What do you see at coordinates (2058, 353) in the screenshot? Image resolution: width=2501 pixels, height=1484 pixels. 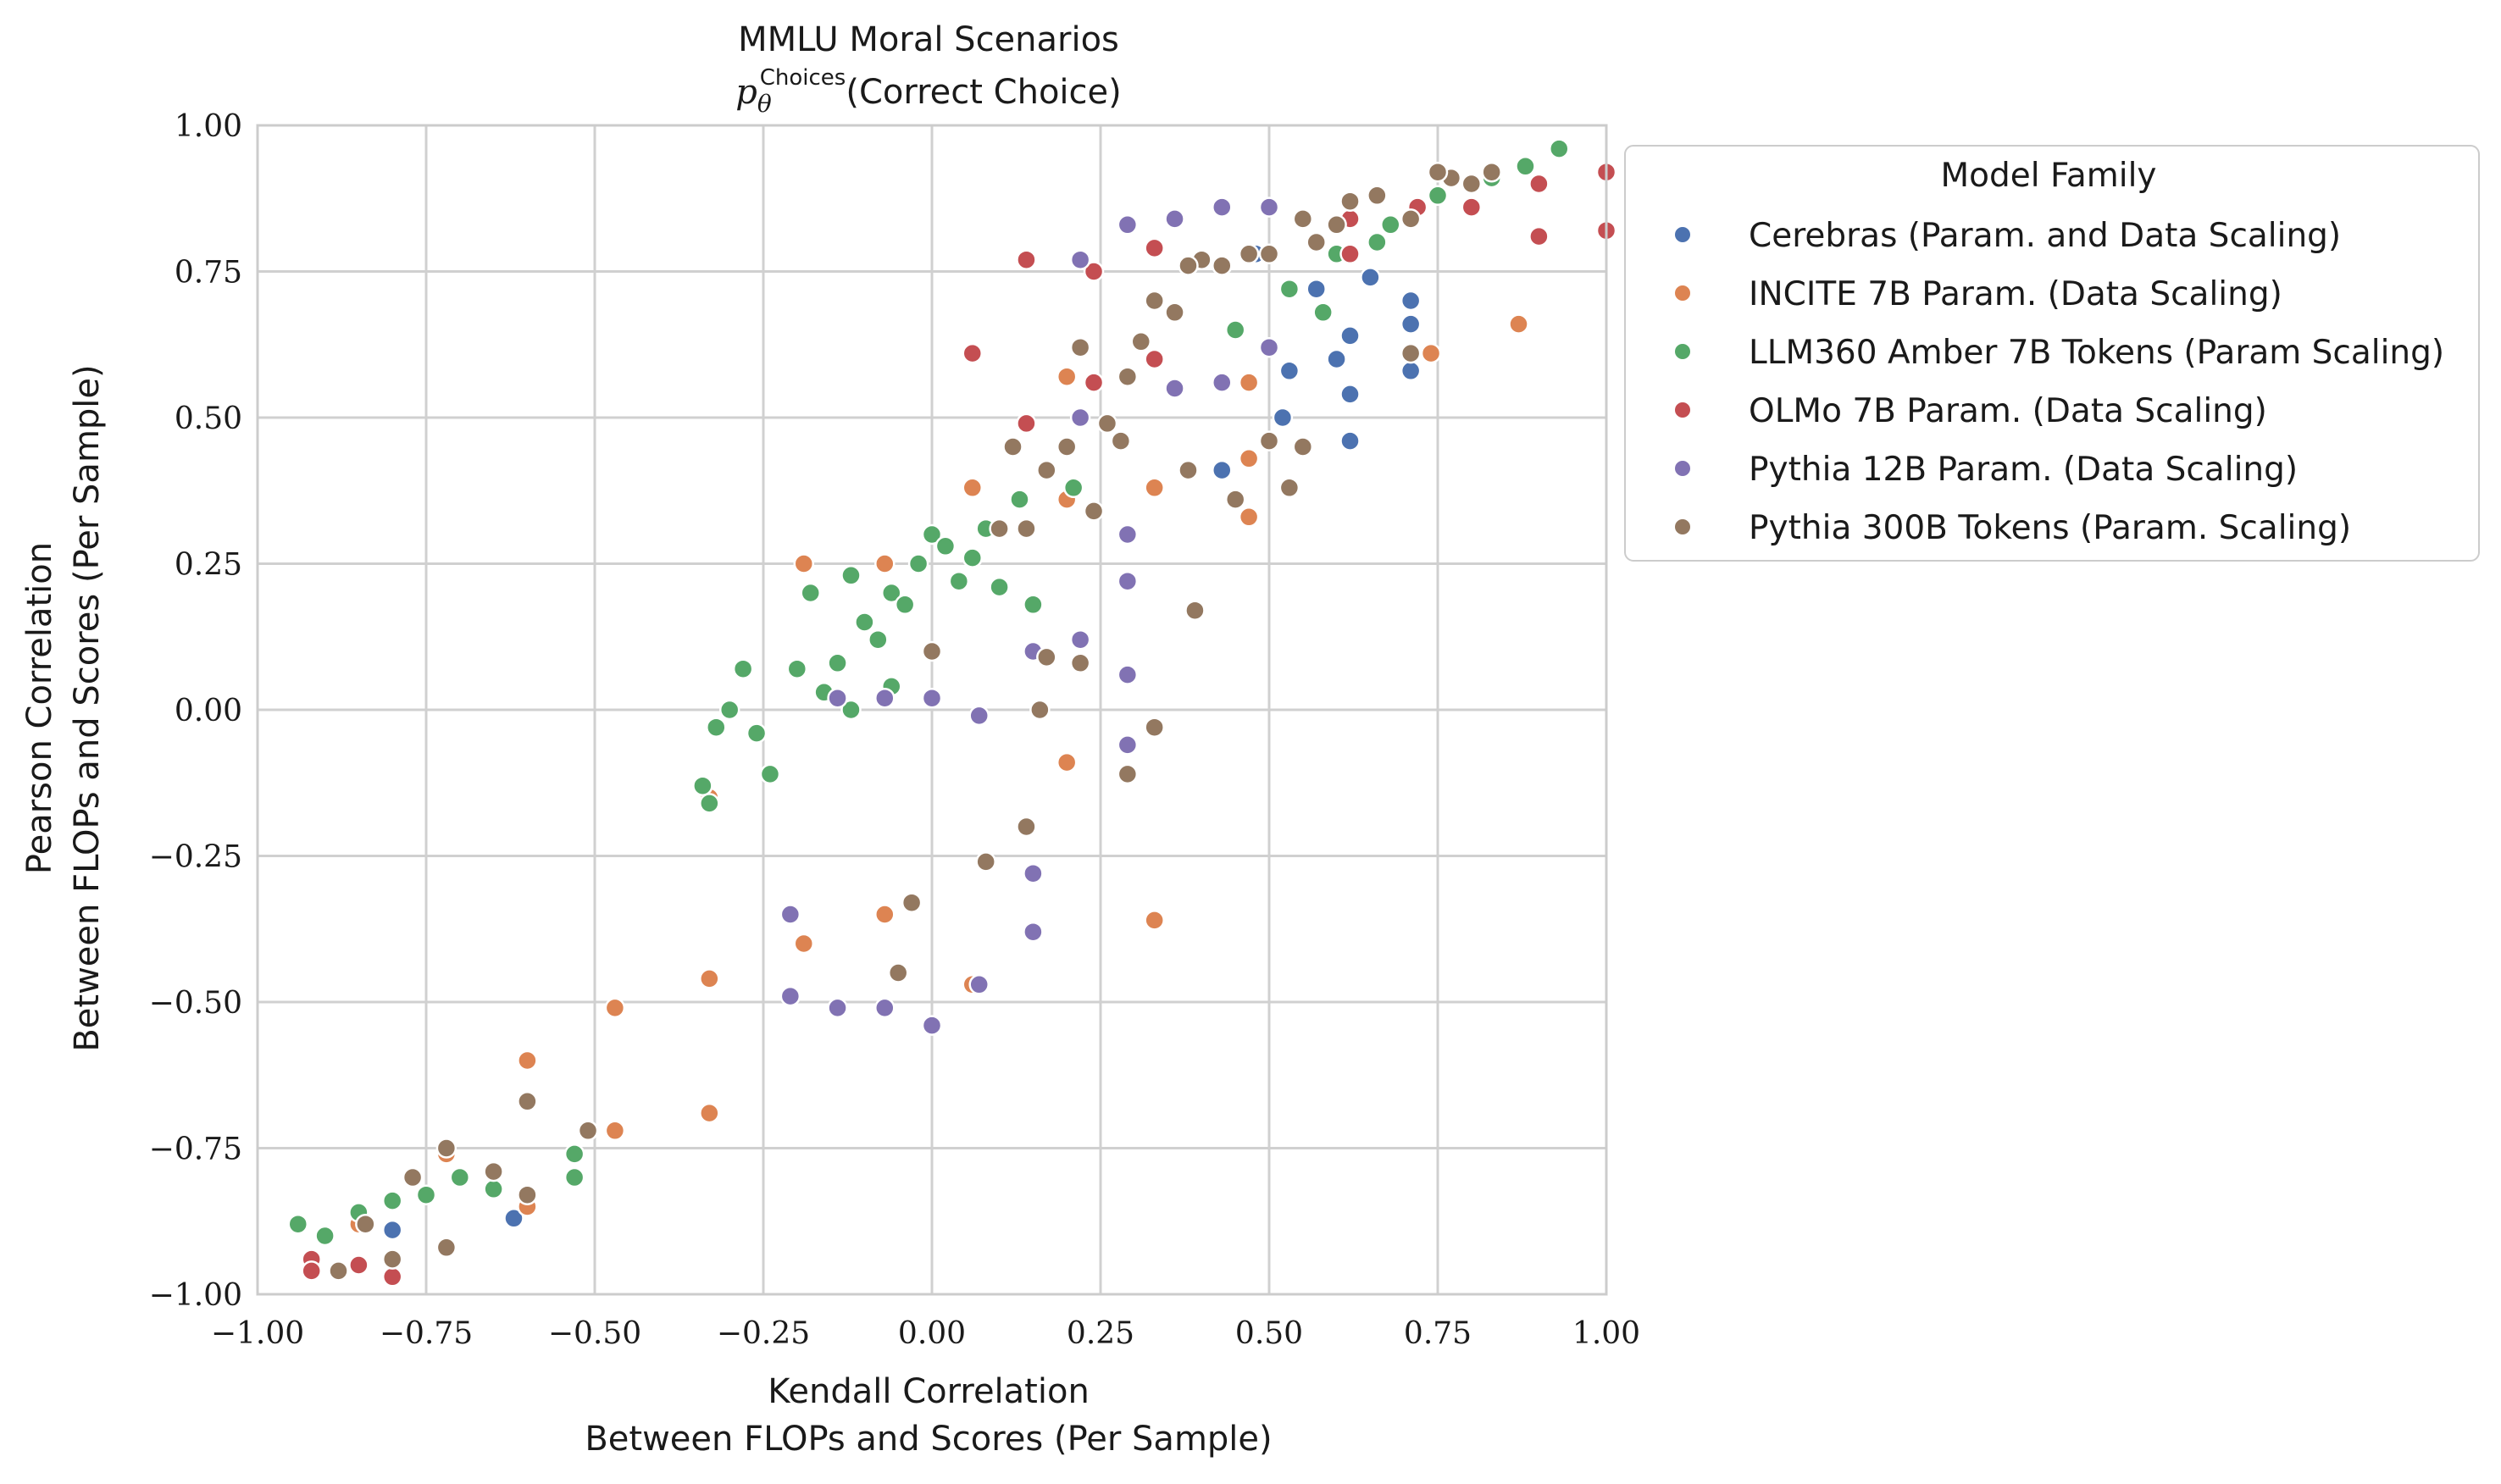 I see `legend-item: LLM360 Amber 7B Tokens (Param Scaling)` at bounding box center [2058, 353].